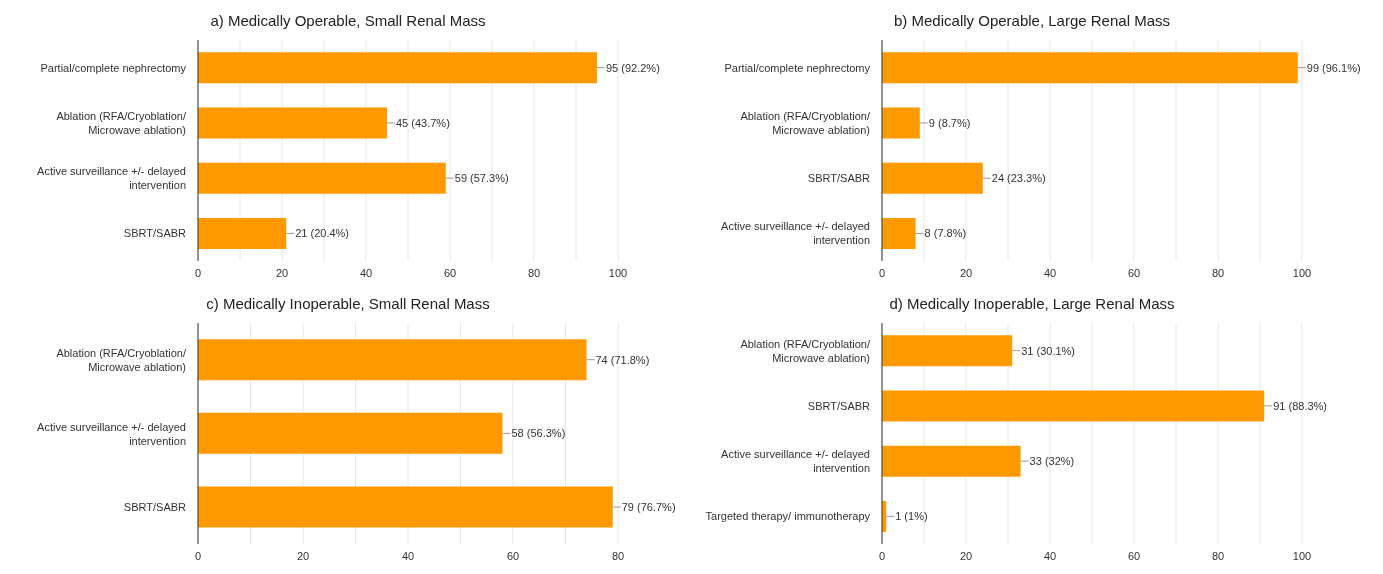 Image resolution: width=1383 pixels, height=574 pixels. Describe the element at coordinates (788, 516) in the screenshot. I see `y-tick-label: Targeted therapy/ immunotherapy` at that location.